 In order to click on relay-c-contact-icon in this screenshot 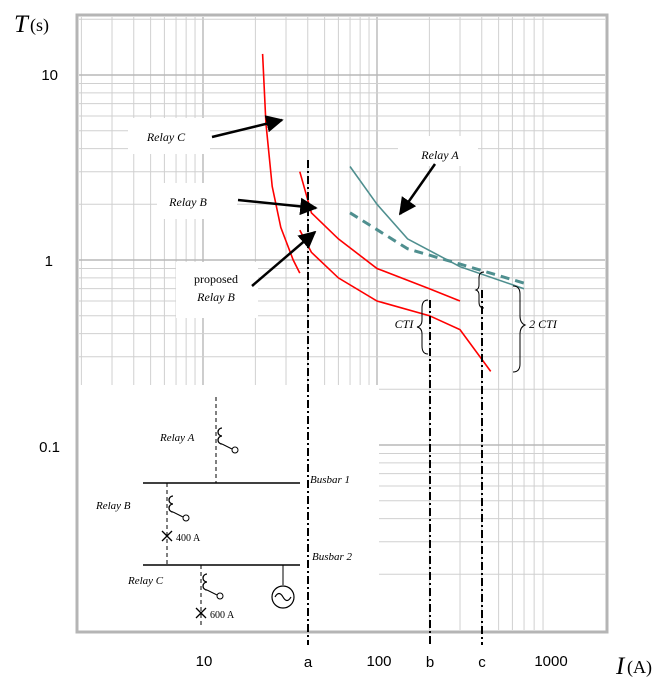, I will do `click(220, 596)`.